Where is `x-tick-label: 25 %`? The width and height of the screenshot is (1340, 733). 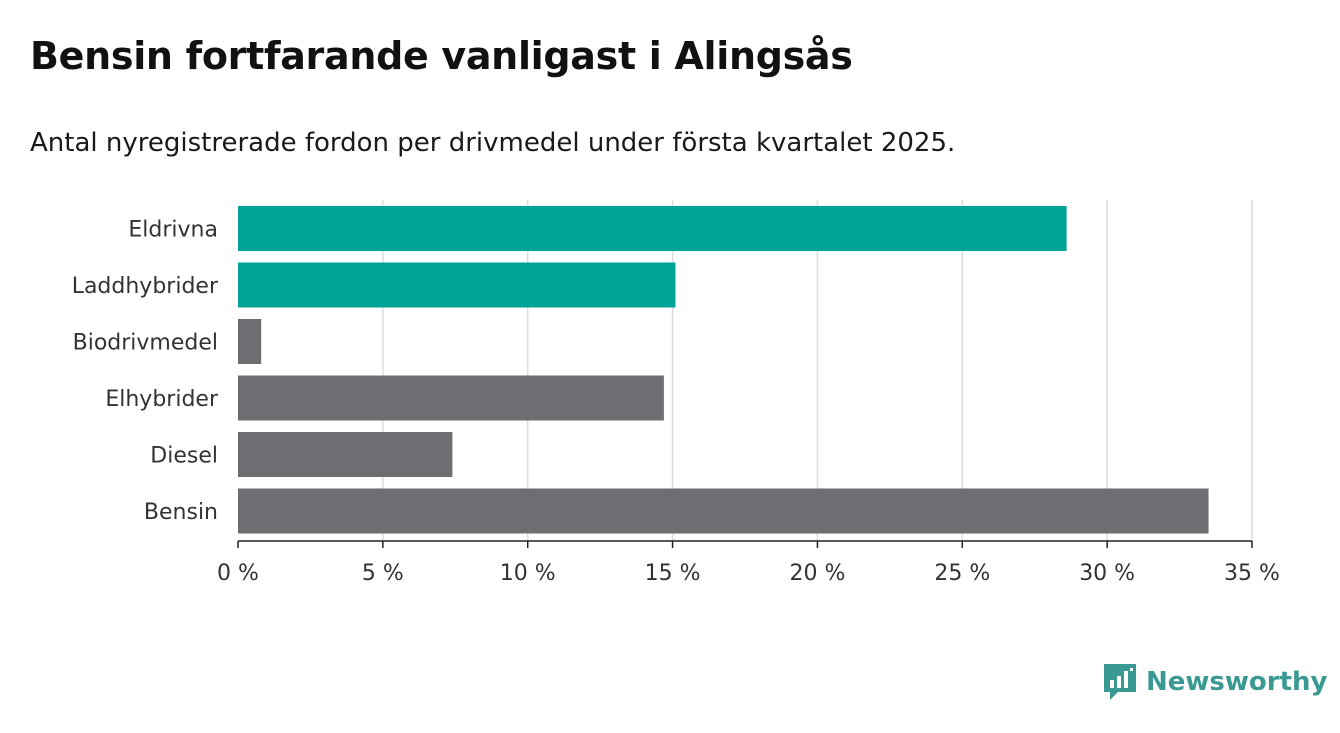
x-tick-label: 25 % is located at coordinates (962, 573).